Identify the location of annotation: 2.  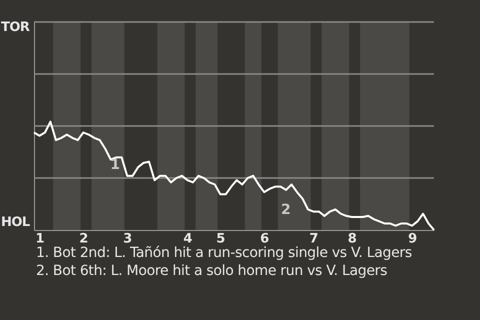
(286, 210).